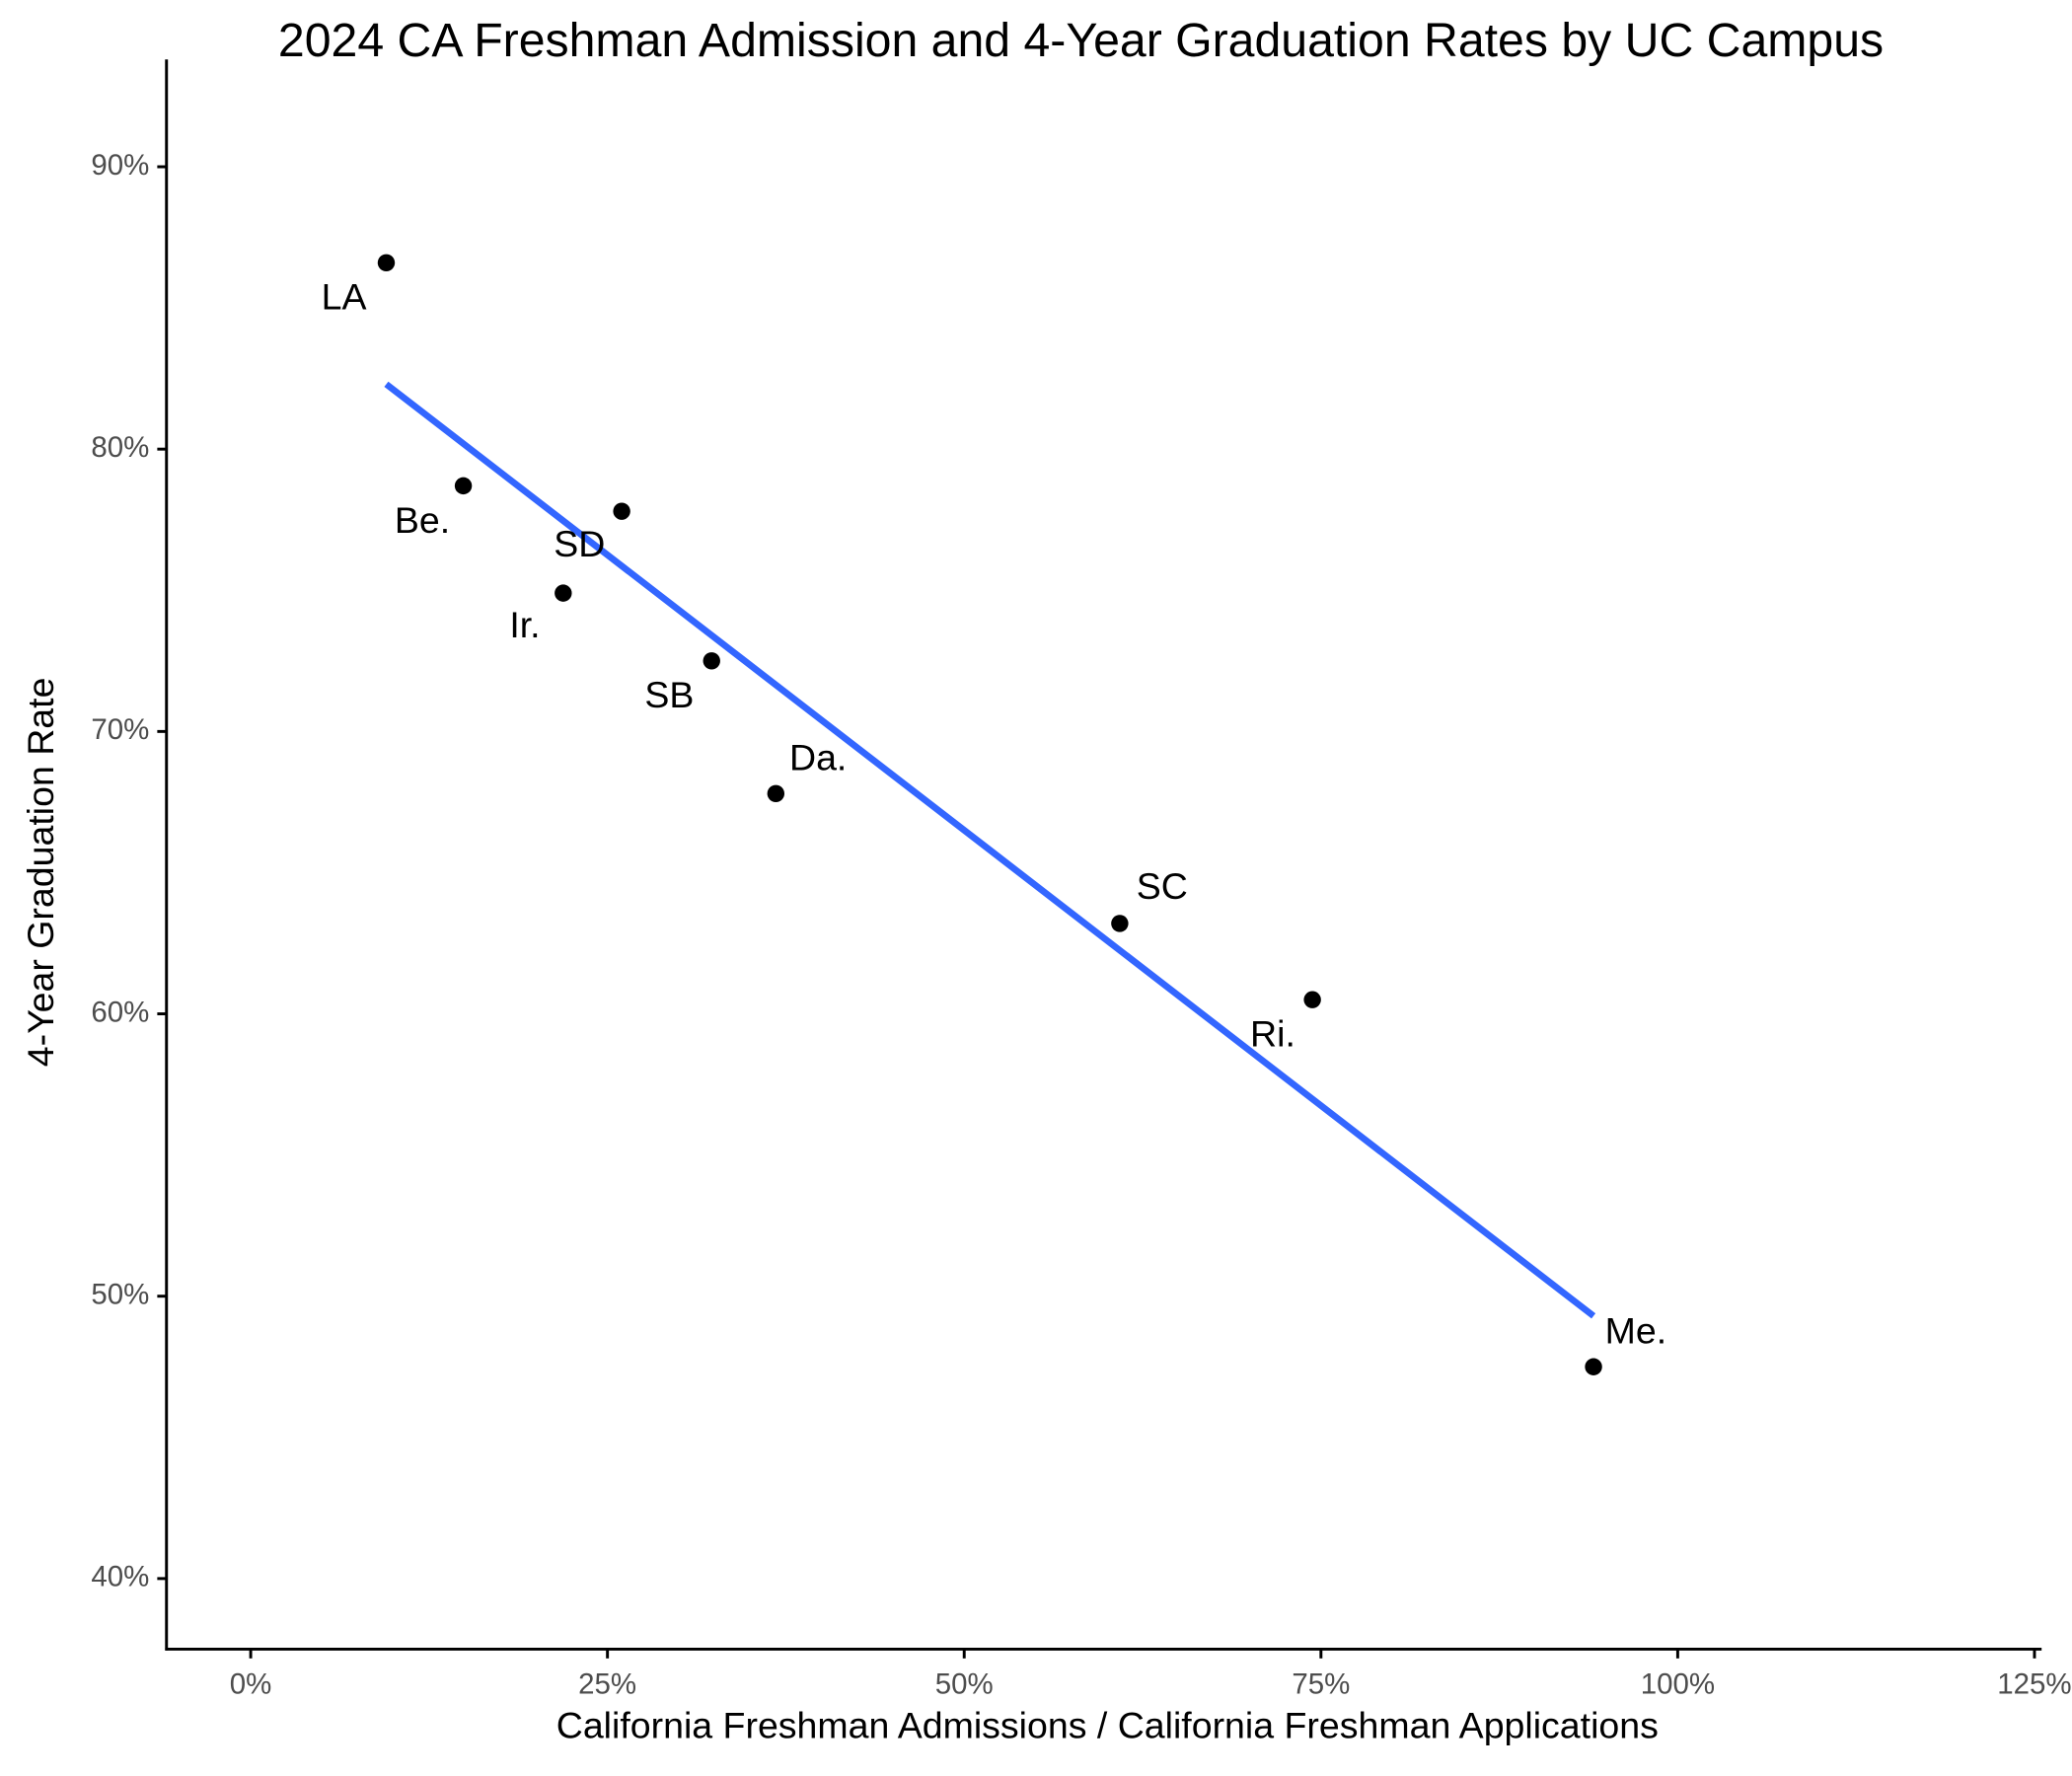 This screenshot has height=1776, width=2072. What do you see at coordinates (120, 1577) in the screenshot?
I see `y-tick-label: 40%` at bounding box center [120, 1577].